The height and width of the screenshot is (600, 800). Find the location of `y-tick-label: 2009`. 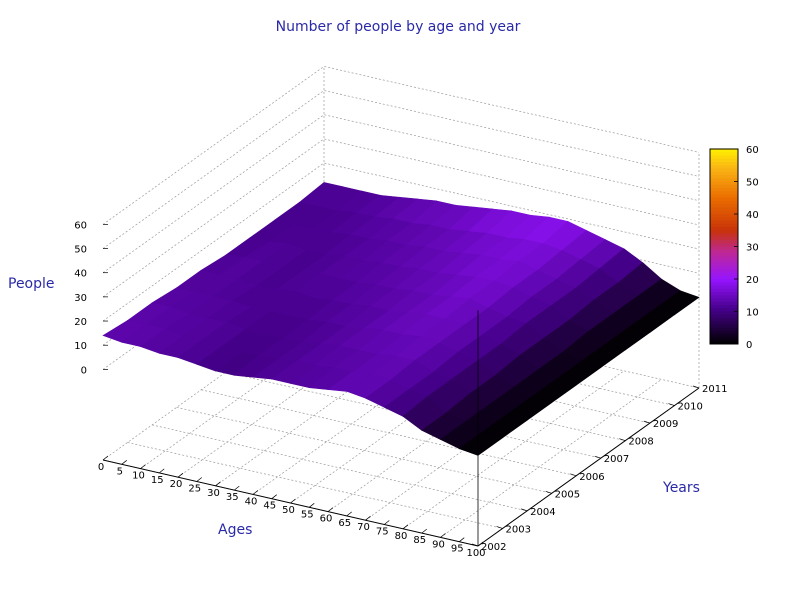

y-tick-label: 2009 is located at coordinates (665, 424).